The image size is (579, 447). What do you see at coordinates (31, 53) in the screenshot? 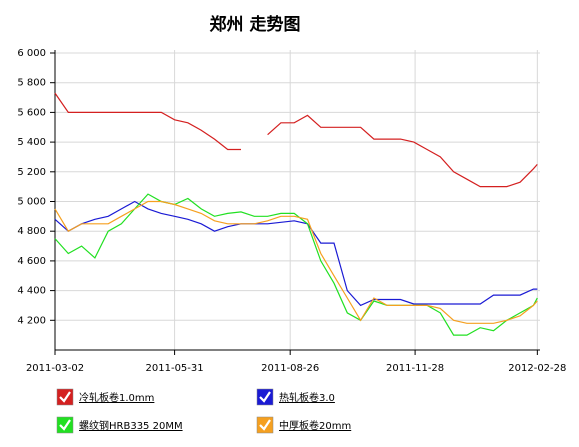
I see `y-tick-label: 6 000` at bounding box center [31, 53].